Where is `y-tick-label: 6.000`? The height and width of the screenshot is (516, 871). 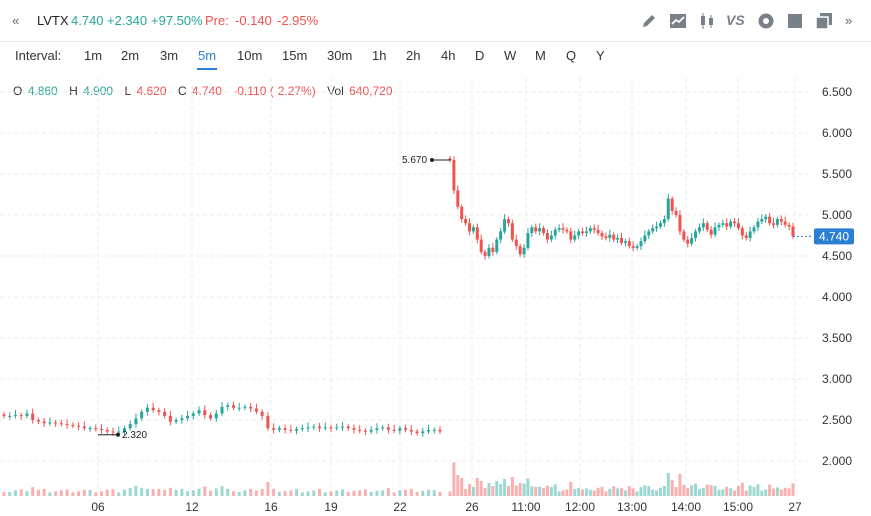
y-tick-label: 6.000 is located at coordinates (837, 133).